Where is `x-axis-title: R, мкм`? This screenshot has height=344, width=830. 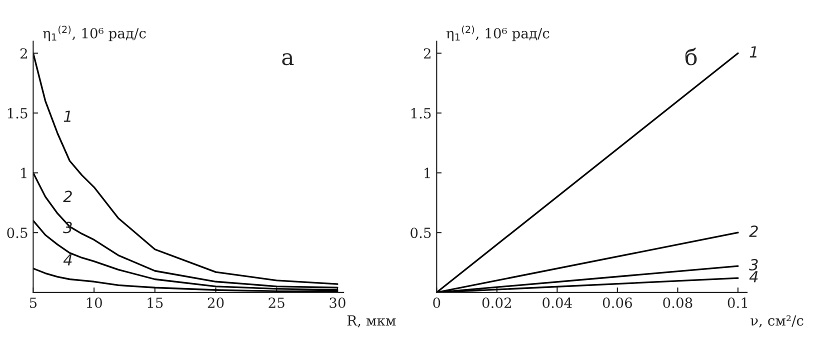 x-axis-title: R, мкм is located at coordinates (371, 321).